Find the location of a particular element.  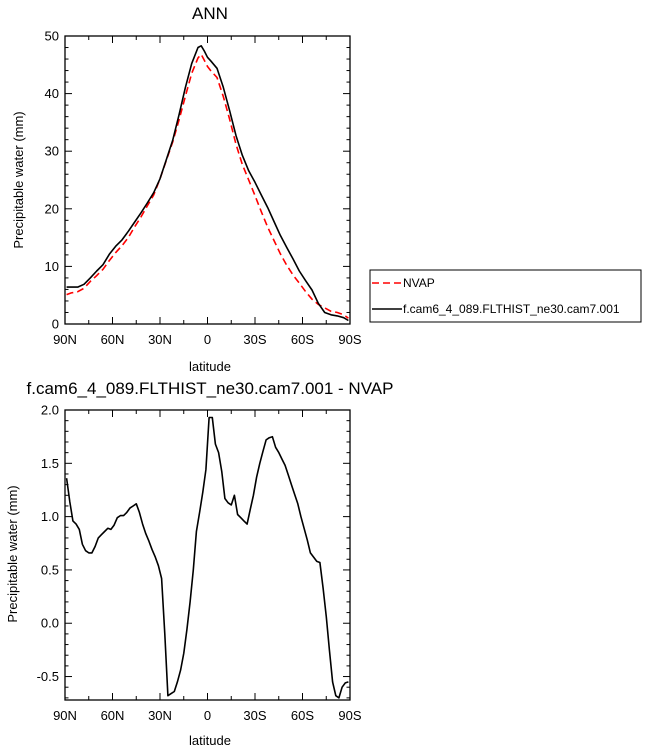

bottom-x-tick-label: 30S is located at coordinates (254, 715).